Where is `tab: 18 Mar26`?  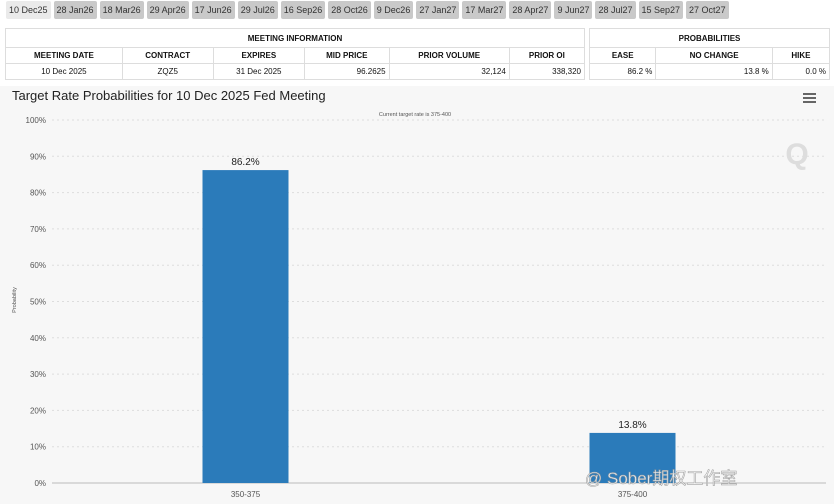
tab: 18 Mar26 is located at coordinates (121, 10).